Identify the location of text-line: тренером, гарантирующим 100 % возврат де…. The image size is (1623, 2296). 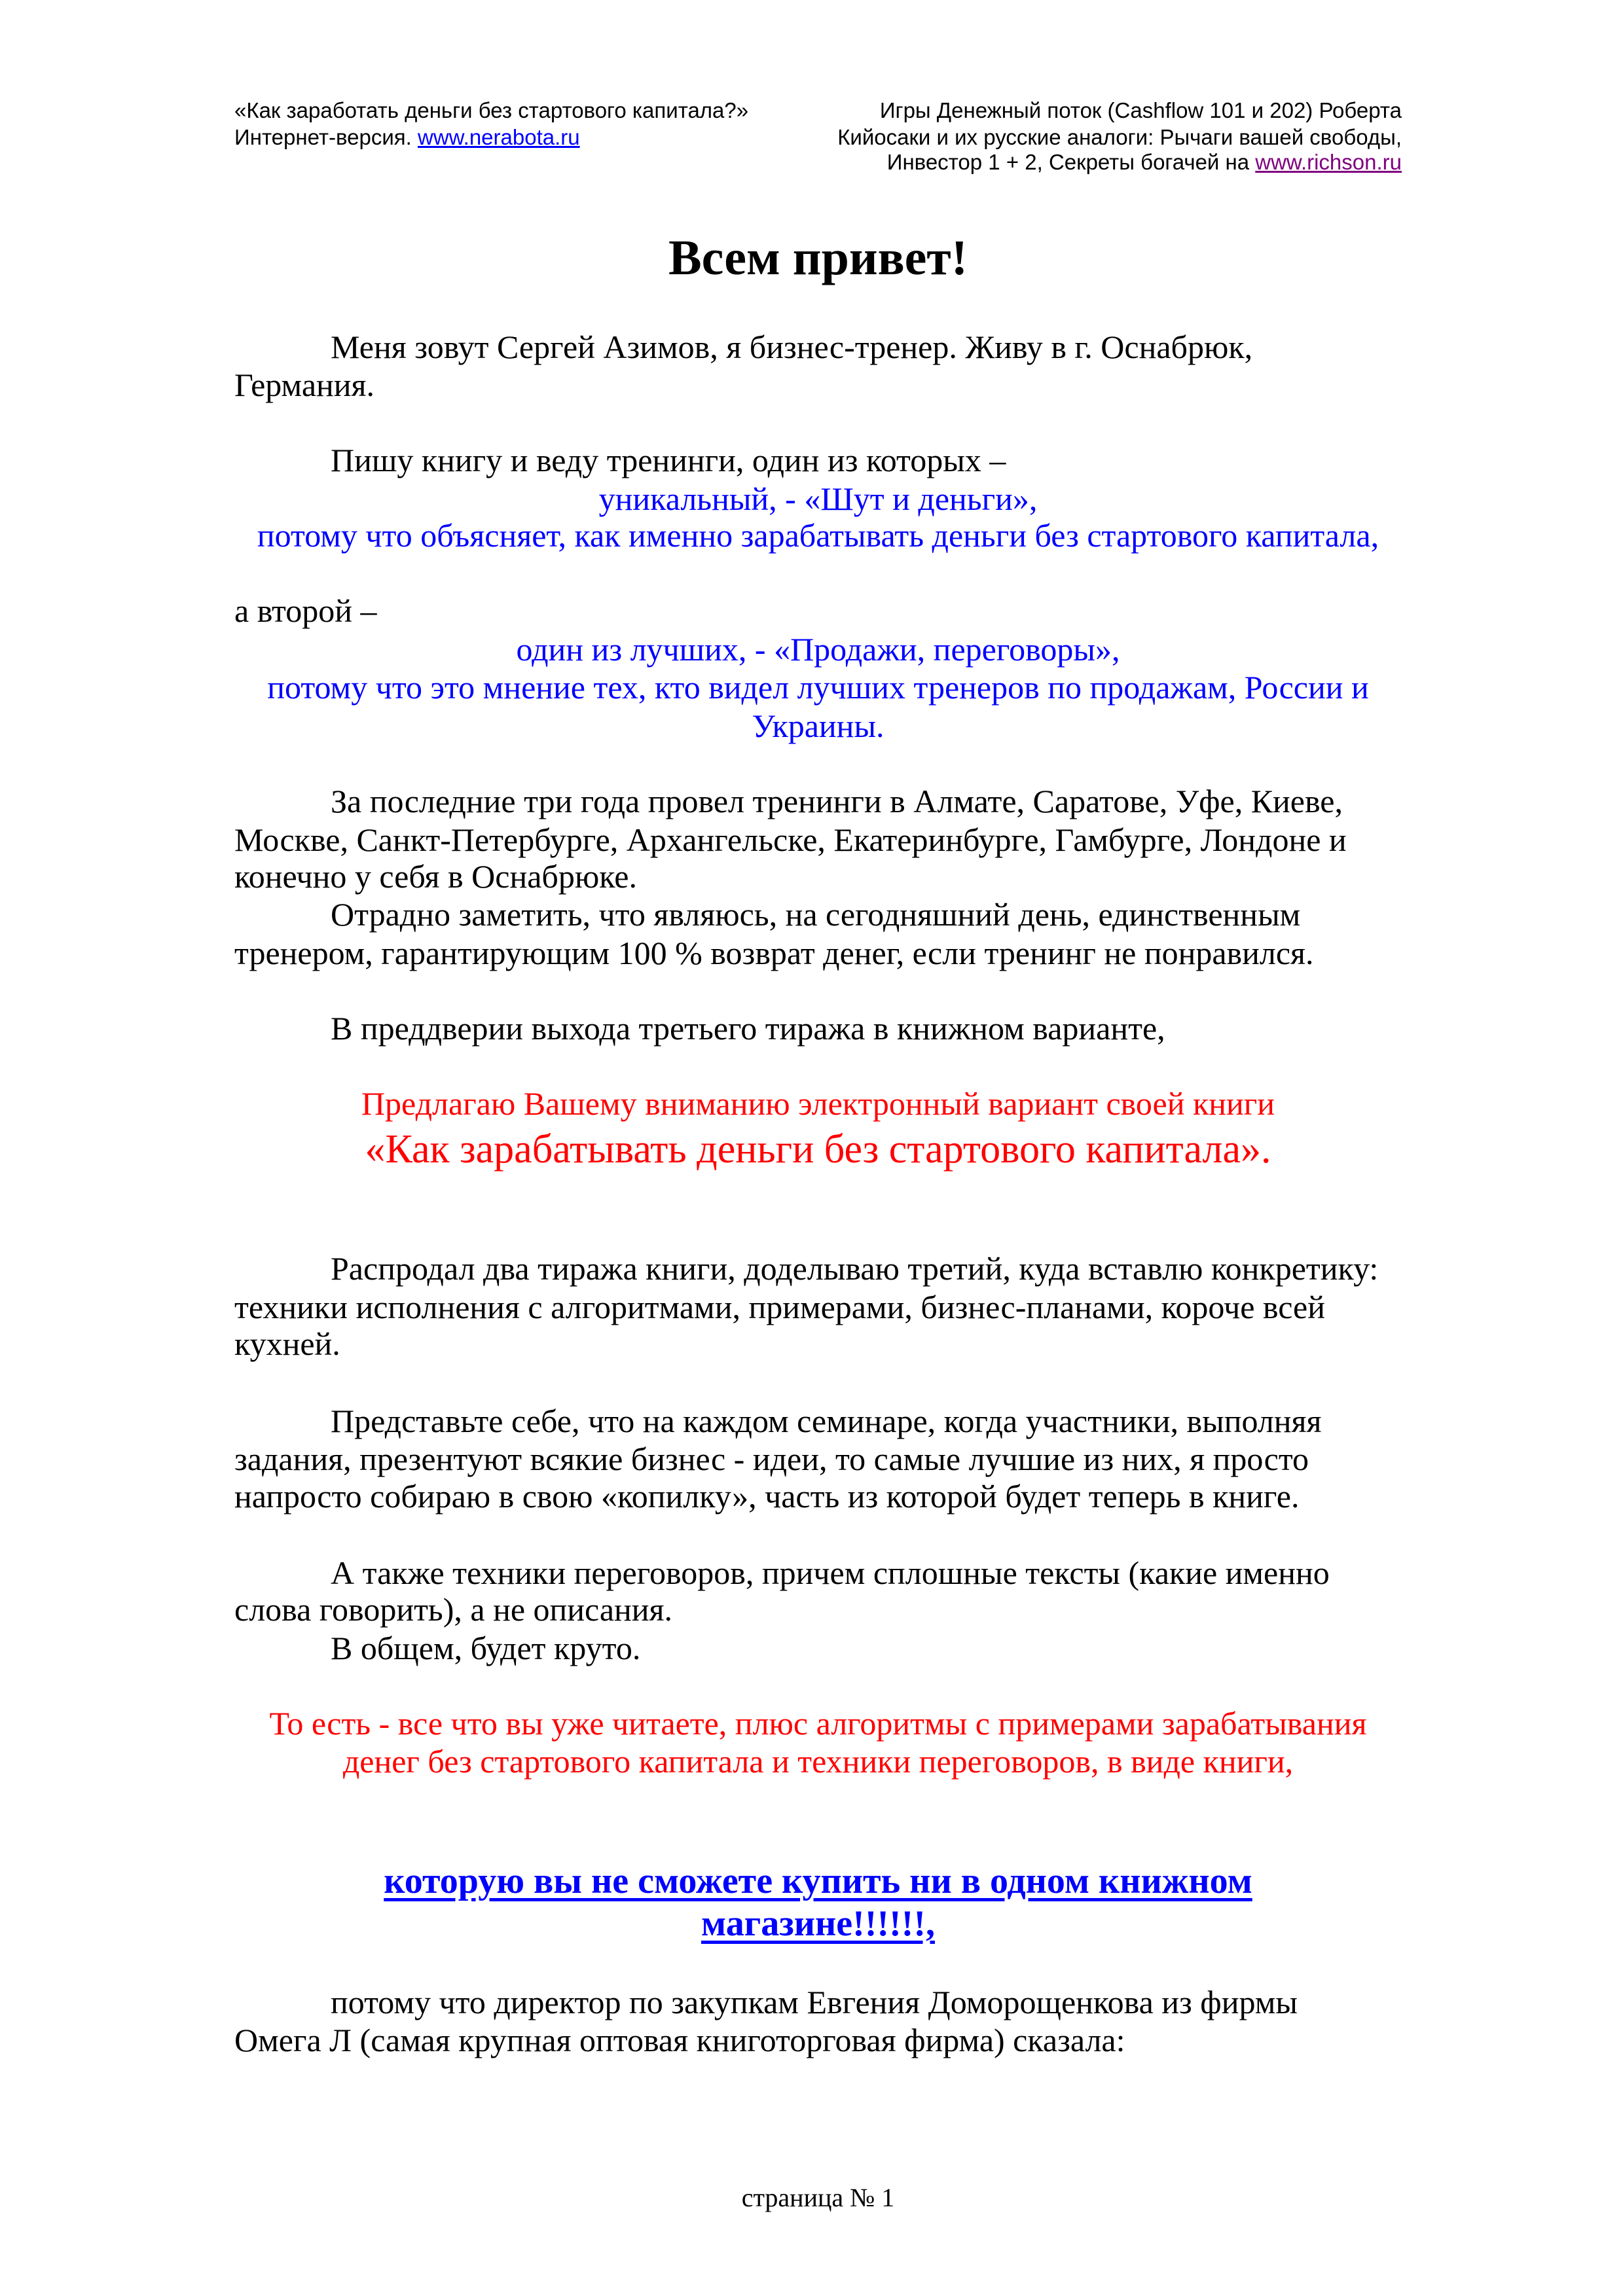
(774, 953).